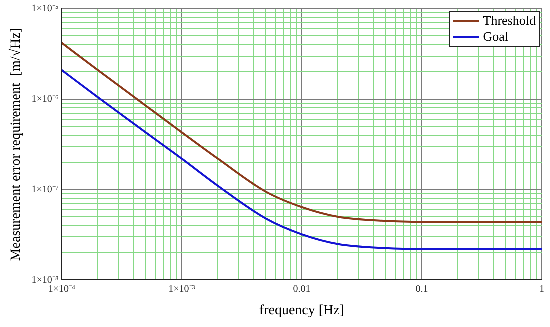 This screenshot has width=550, height=327. What do you see at coordinates (16, 145) in the screenshot?
I see `y-axis-title: Measurement error requirement [m/√Hz]` at bounding box center [16, 145].